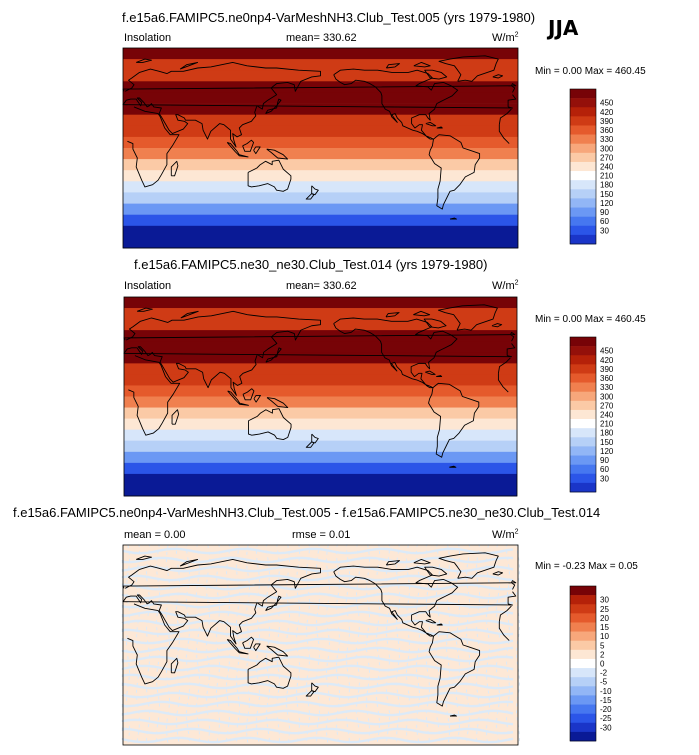  Describe the element at coordinates (604, 212) in the screenshot. I see `colorbar-tick-0-12: 90` at that location.